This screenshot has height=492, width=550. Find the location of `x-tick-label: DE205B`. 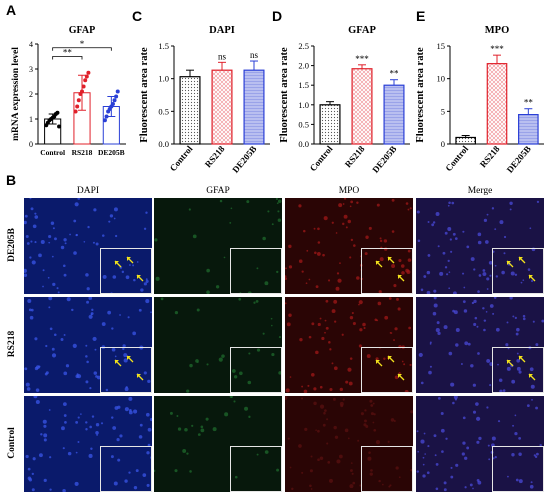

x-tick-label: DE205B is located at coordinates (244, 159).